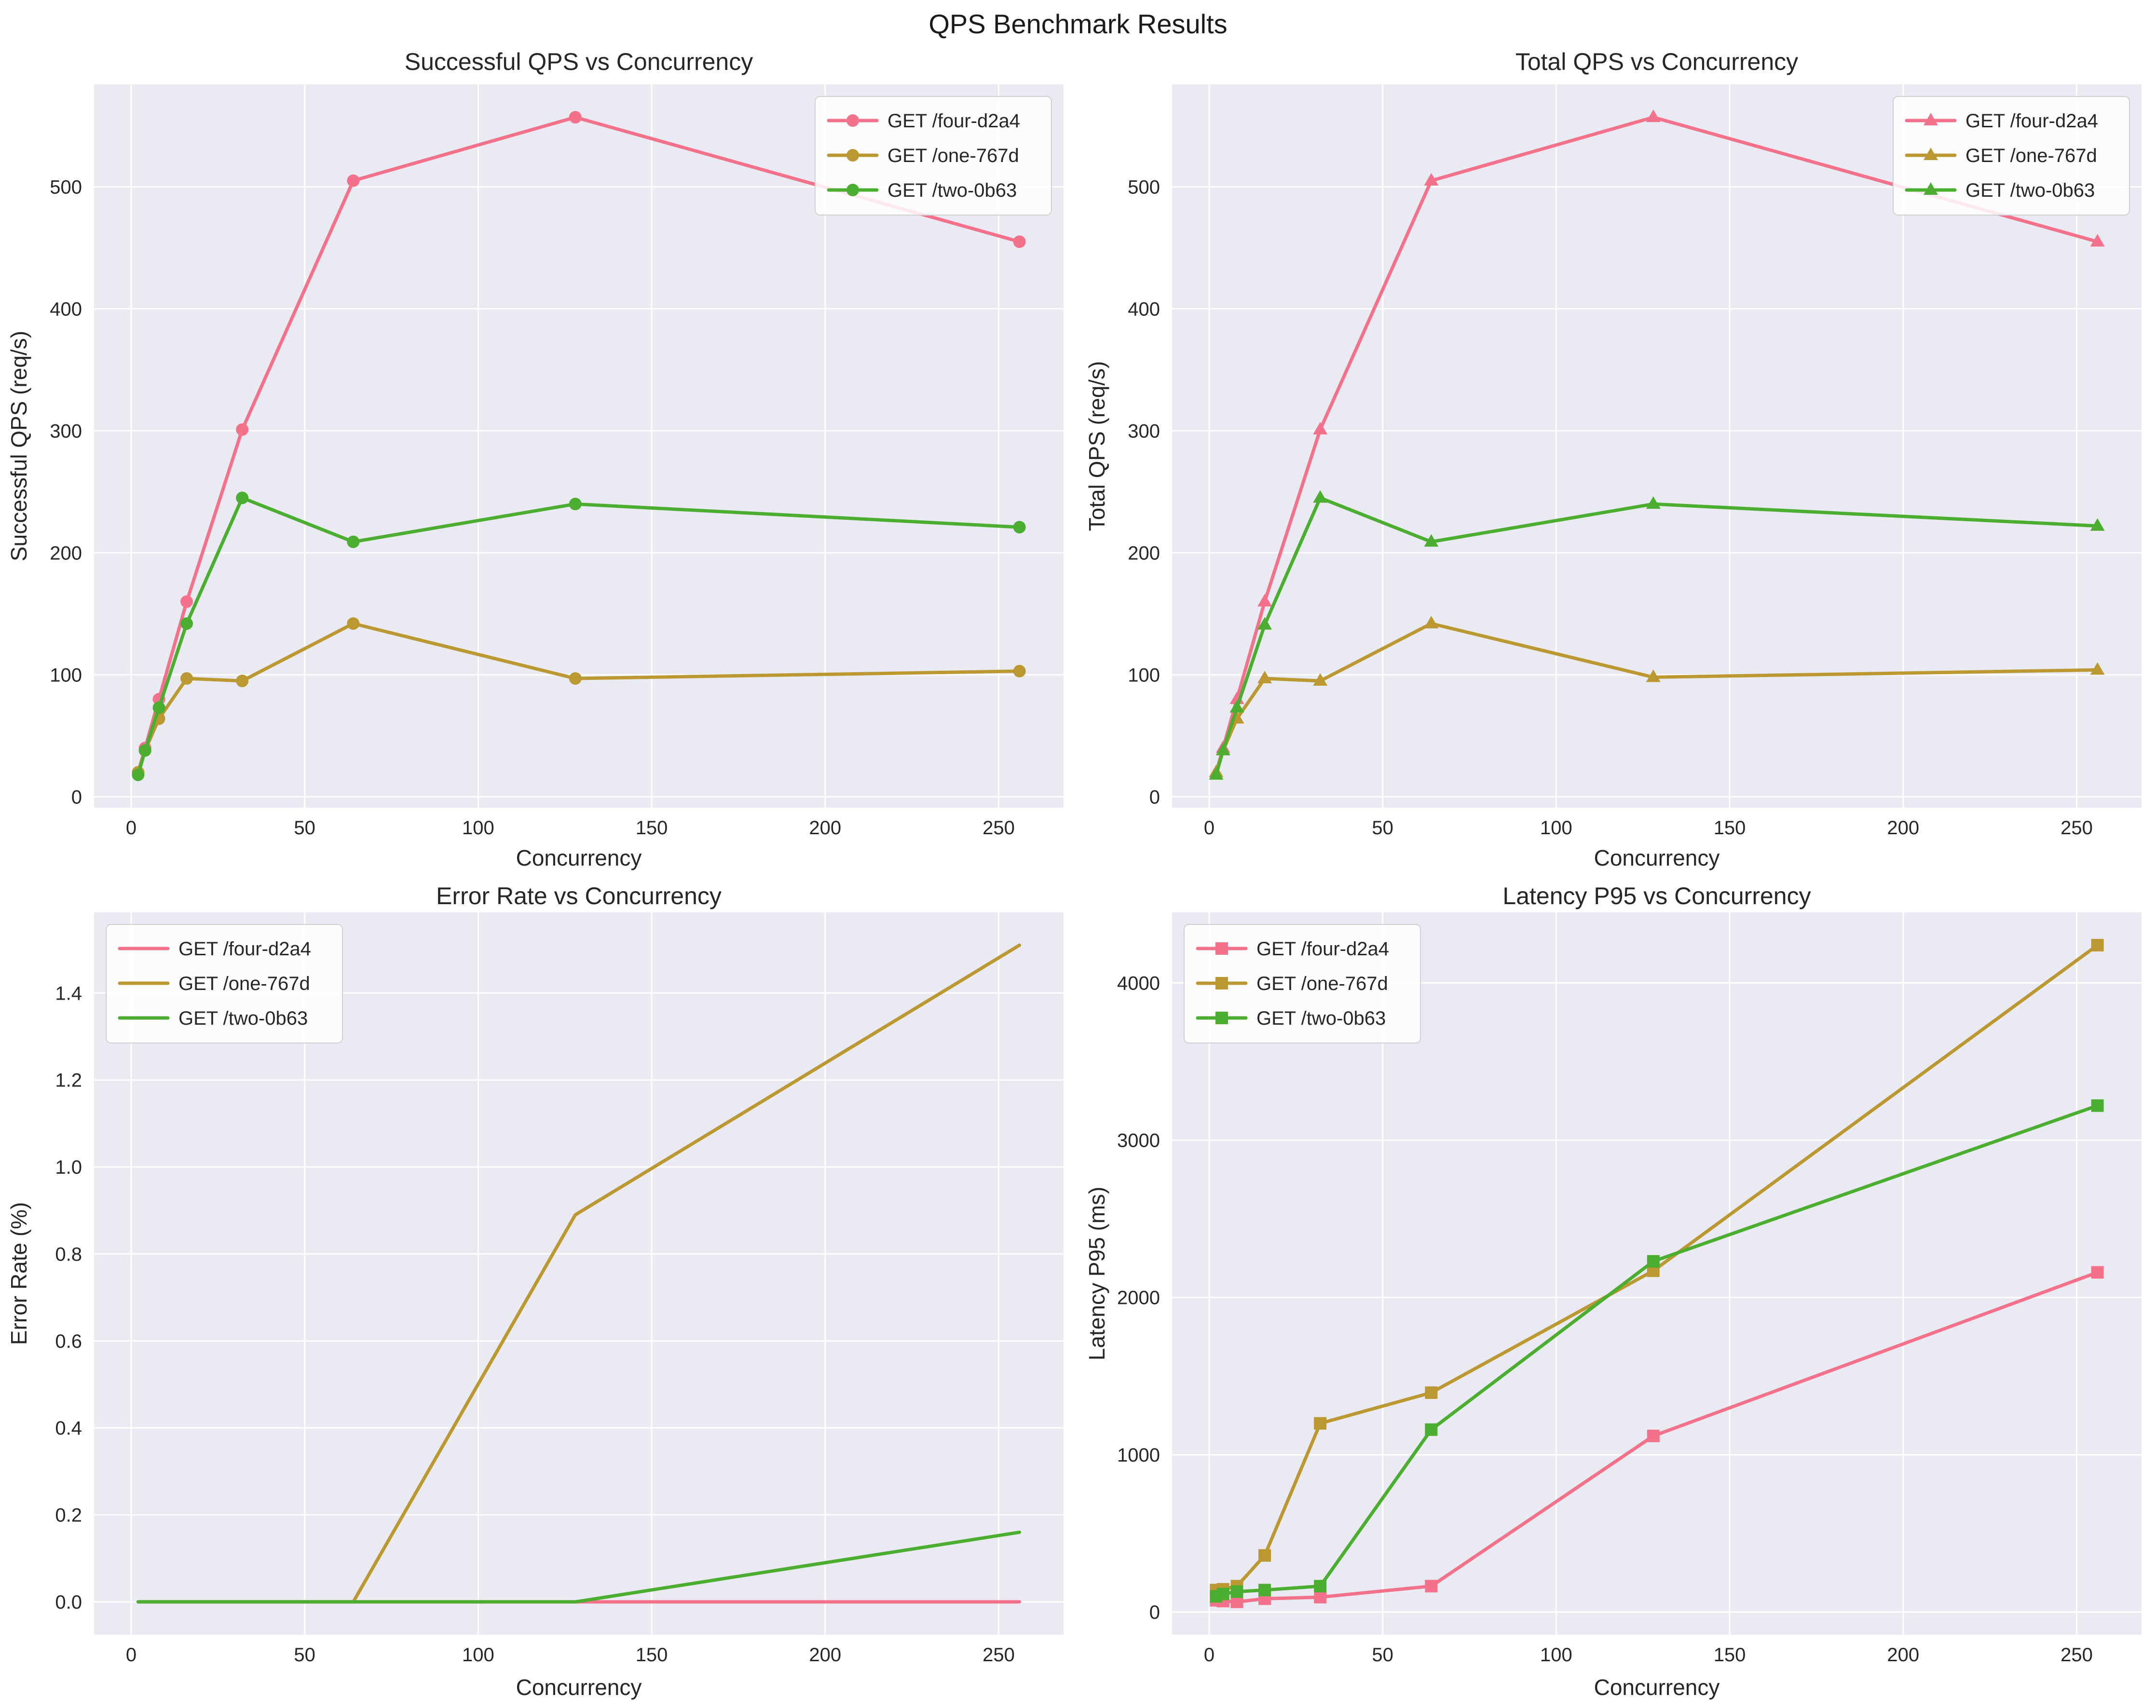 Image resolution: width=2156 pixels, height=1708 pixels. I want to click on y-tick-label: 500, so click(66, 187).